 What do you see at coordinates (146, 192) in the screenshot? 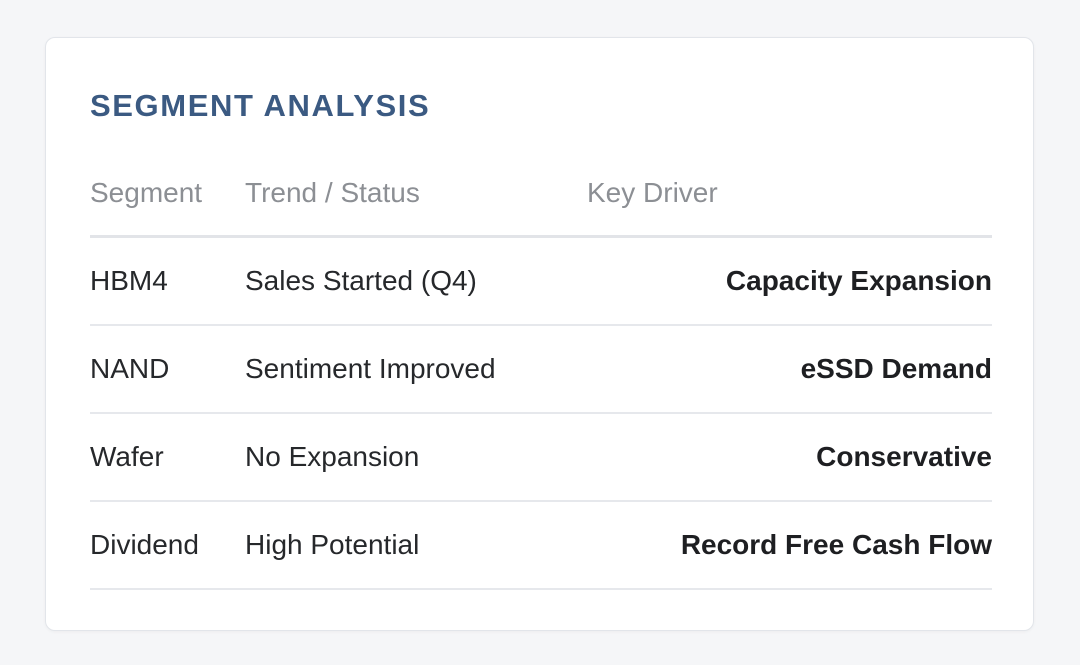
I see `column-header-segment: Segment` at bounding box center [146, 192].